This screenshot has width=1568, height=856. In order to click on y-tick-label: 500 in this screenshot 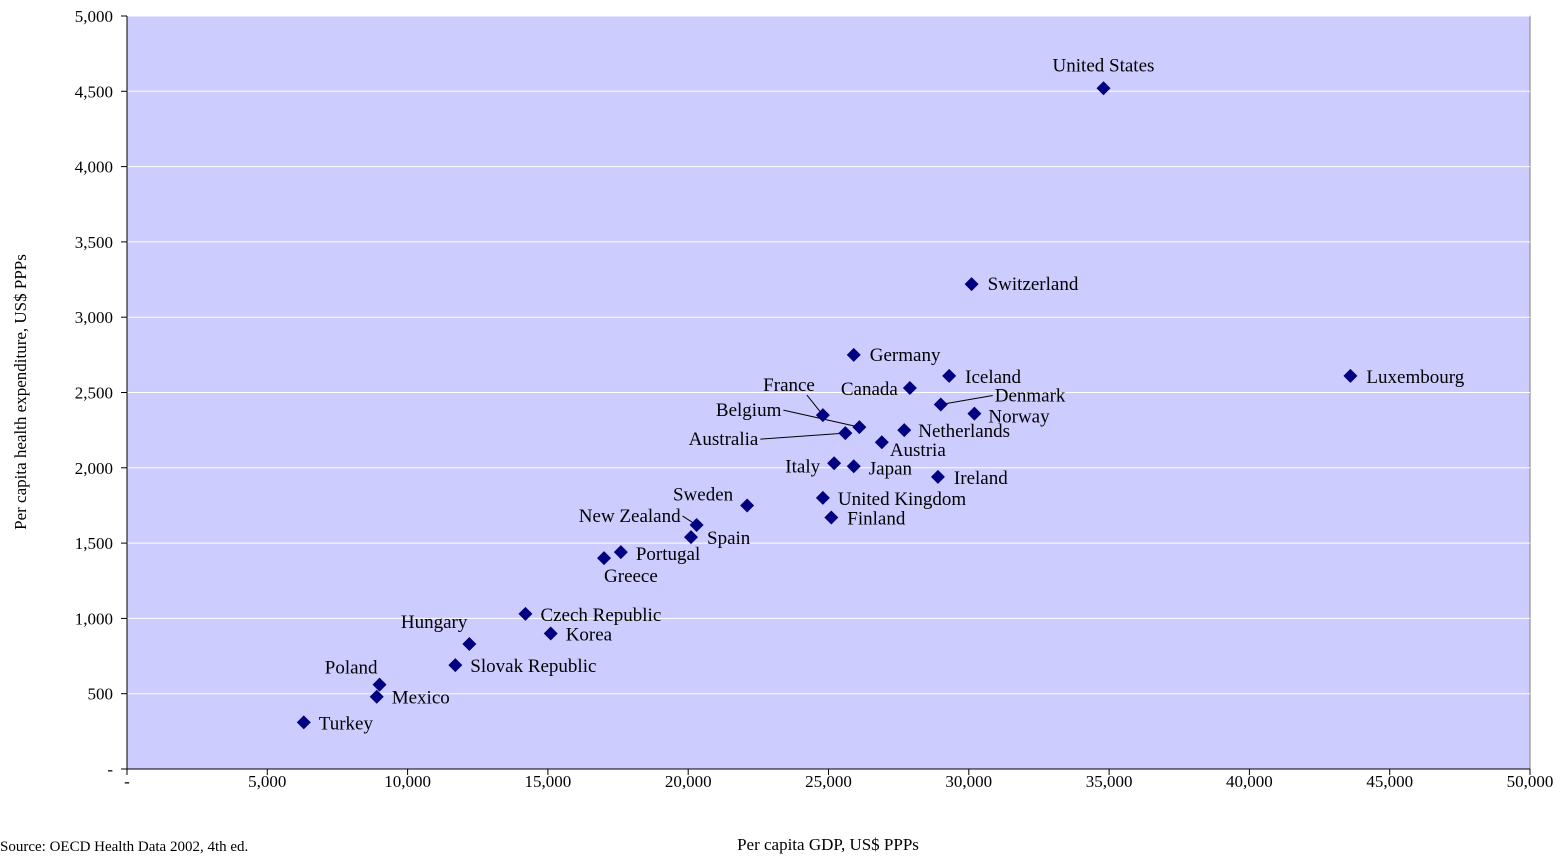, I will do `click(101, 694)`.